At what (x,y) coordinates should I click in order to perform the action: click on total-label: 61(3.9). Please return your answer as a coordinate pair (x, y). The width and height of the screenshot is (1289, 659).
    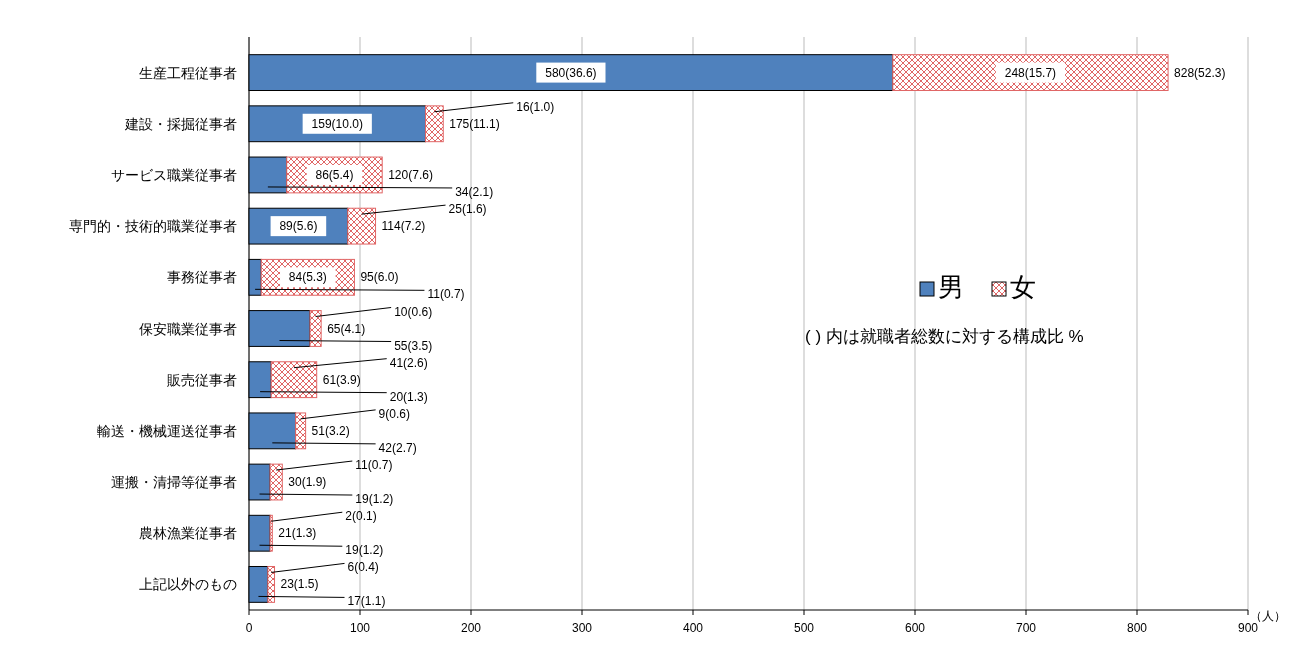
    Looking at the image, I should click on (341, 379).